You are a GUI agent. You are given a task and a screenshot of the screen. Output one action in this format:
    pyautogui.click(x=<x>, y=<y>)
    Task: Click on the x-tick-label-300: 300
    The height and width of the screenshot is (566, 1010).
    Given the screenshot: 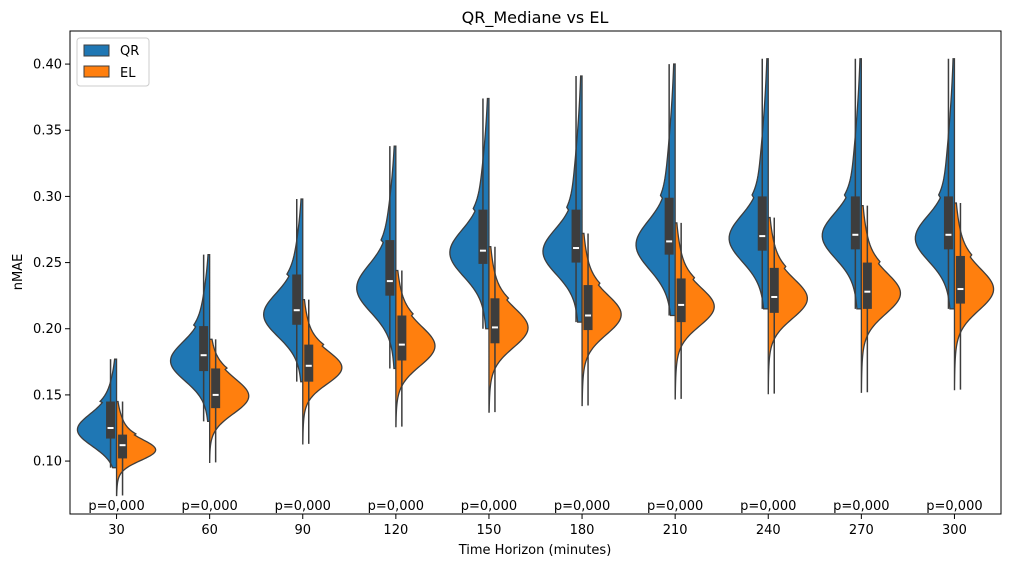 What is the action you would take?
    pyautogui.click(x=954, y=530)
    